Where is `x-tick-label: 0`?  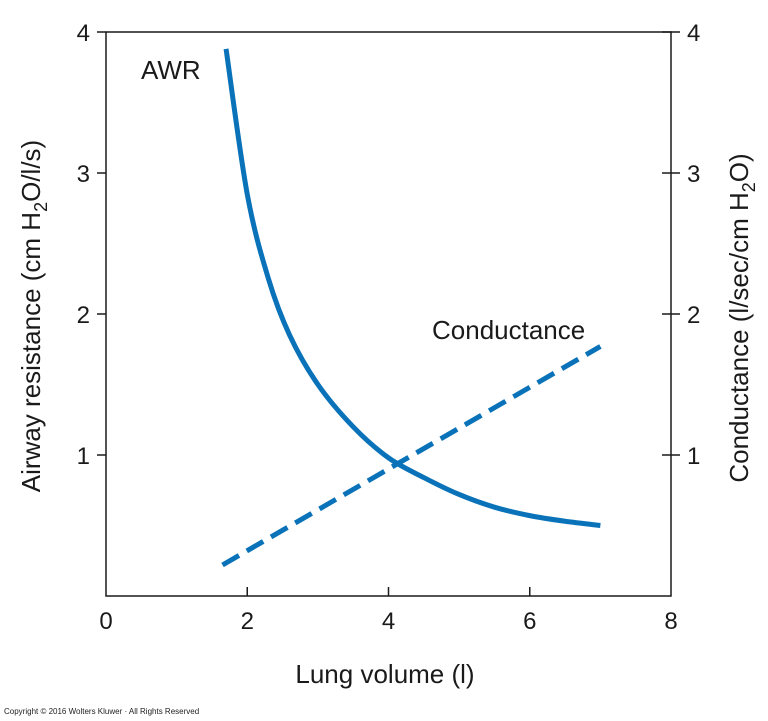 x-tick-label: 0 is located at coordinates (105, 621).